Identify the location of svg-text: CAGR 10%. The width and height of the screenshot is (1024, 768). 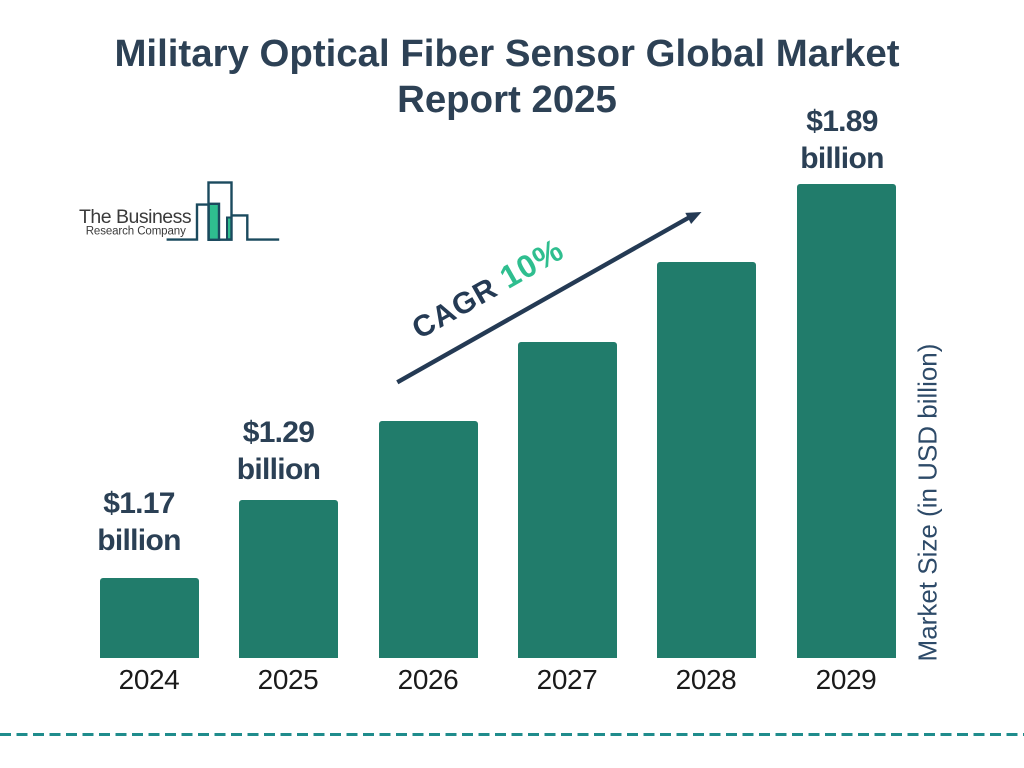
(487, 288).